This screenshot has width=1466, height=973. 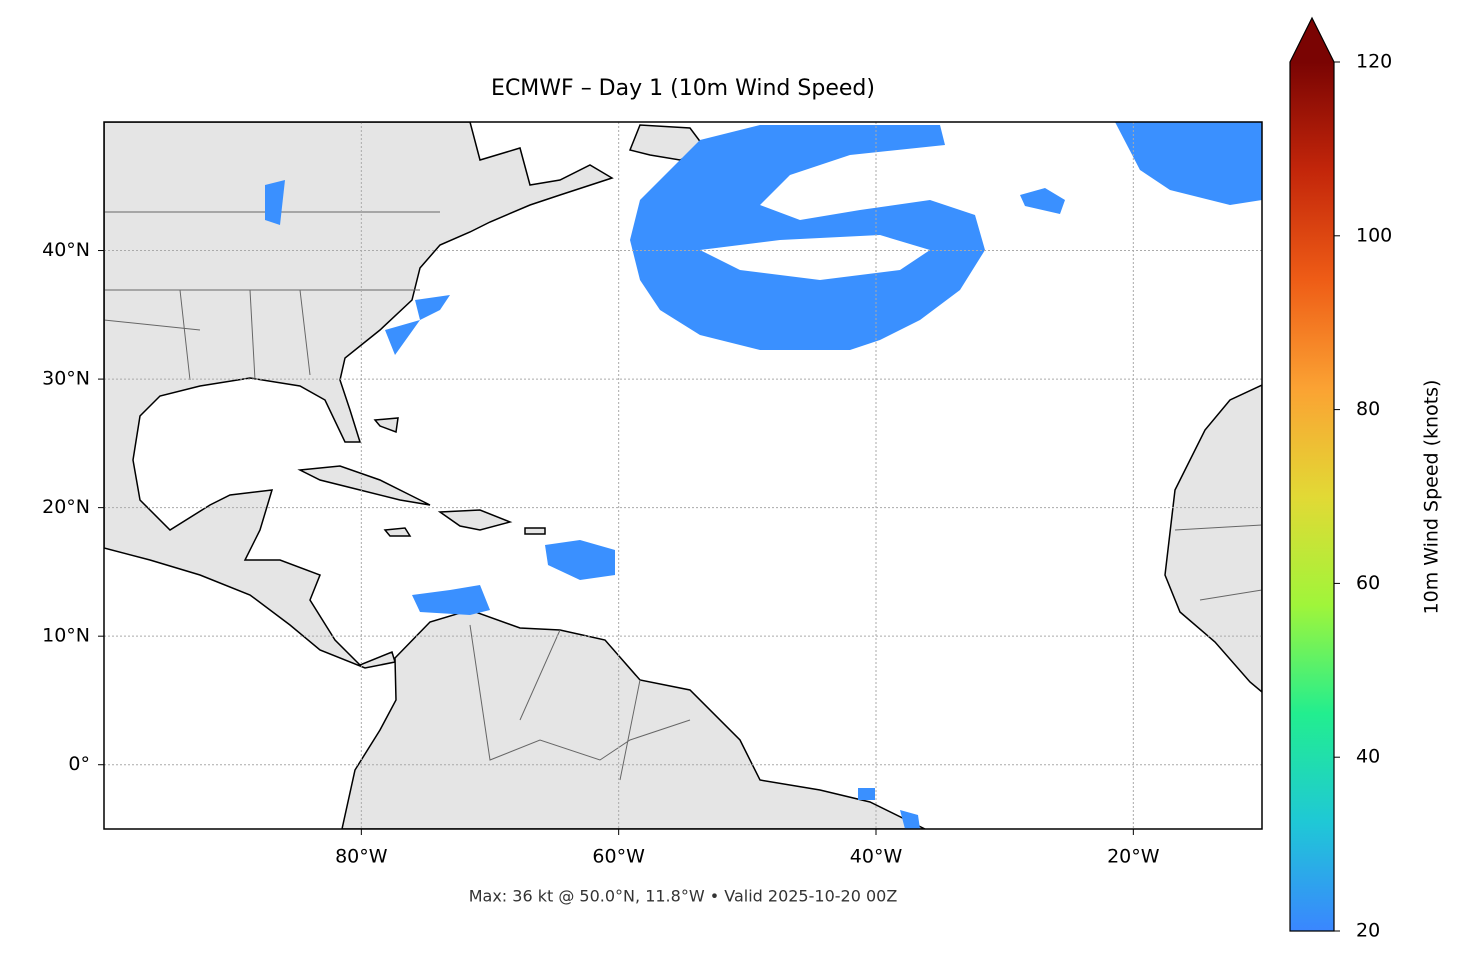 What do you see at coordinates (1432, 497) in the screenshot?
I see `colorbar-label: 10m Wind Speed (knots)` at bounding box center [1432, 497].